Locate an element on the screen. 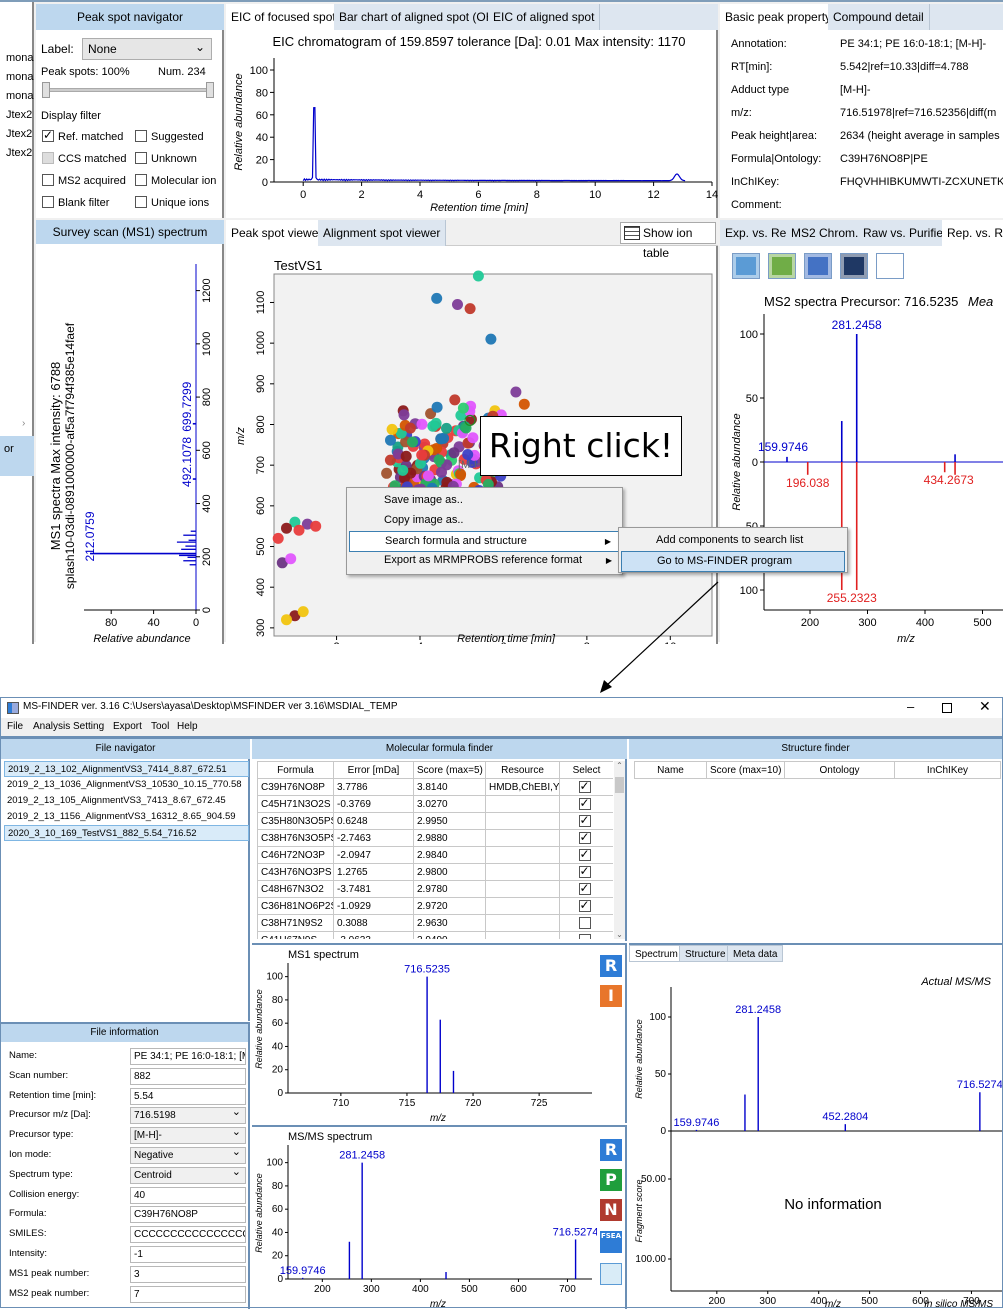 The height and width of the screenshot is (1311, 1003). label-dropdown: None ⌄ is located at coordinates (147, 49).